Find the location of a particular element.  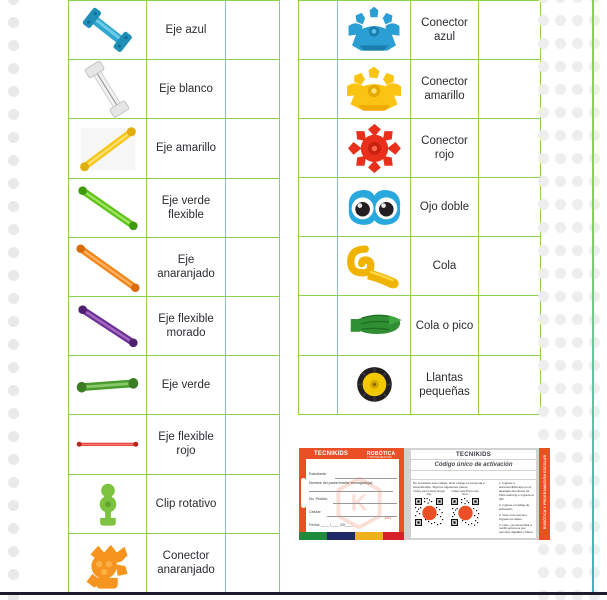

card-brand-tagline: ROBÓTICA is located at coordinates (381, 453).